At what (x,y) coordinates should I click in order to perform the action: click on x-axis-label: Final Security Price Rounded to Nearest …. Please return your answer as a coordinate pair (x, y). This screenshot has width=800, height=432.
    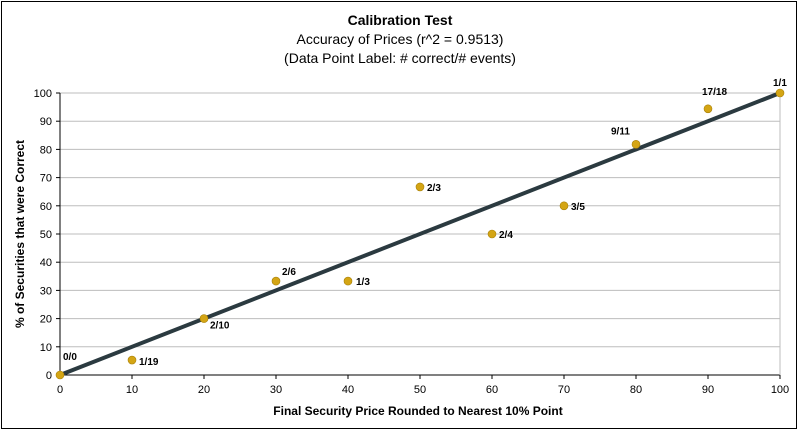
    Looking at the image, I should click on (417, 411).